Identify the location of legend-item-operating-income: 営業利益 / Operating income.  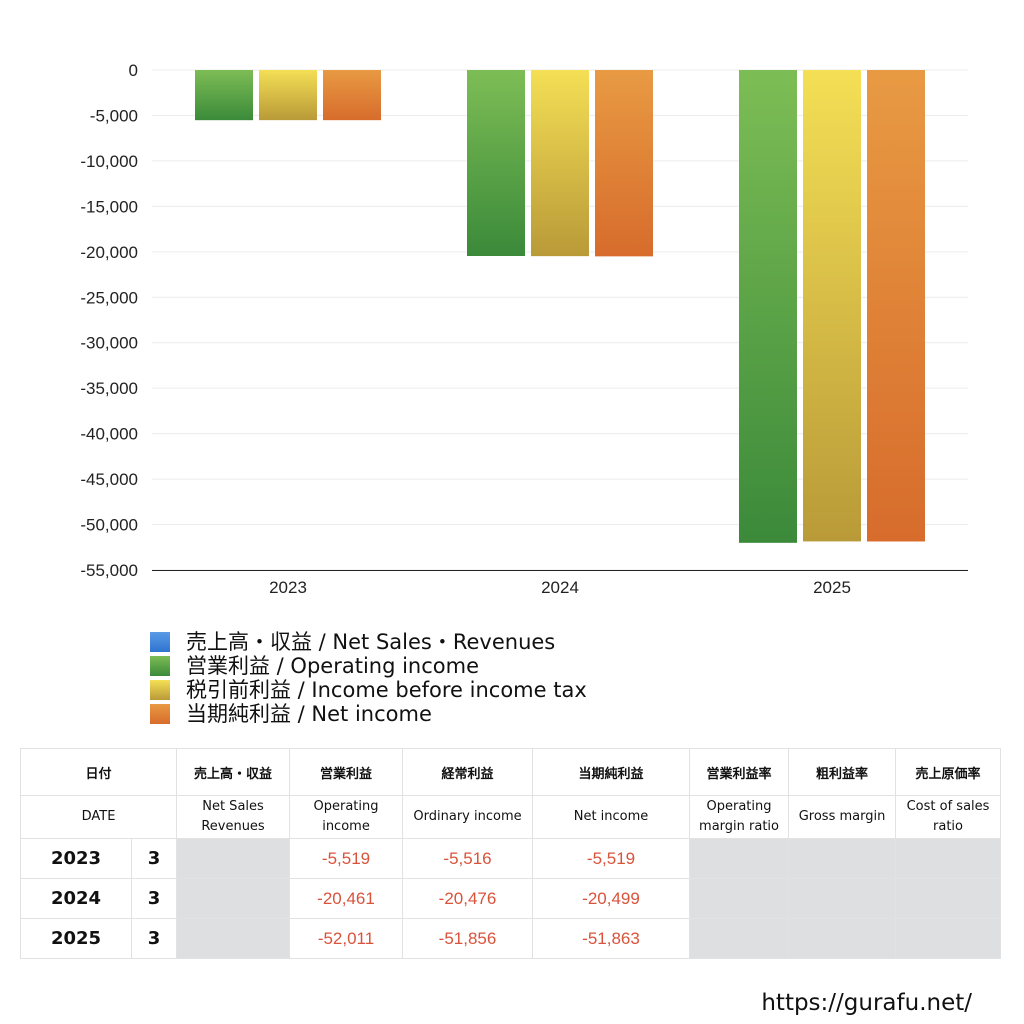
(368, 666).